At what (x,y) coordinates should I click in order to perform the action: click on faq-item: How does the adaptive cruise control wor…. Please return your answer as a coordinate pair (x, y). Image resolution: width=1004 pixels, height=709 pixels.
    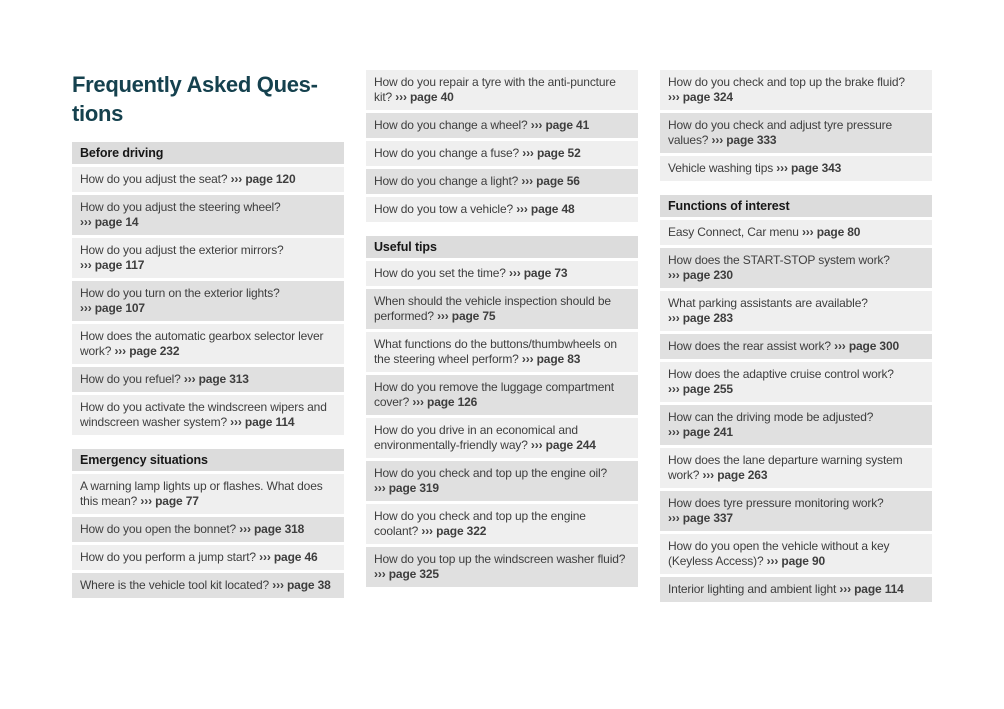
    Looking at the image, I should click on (796, 382).